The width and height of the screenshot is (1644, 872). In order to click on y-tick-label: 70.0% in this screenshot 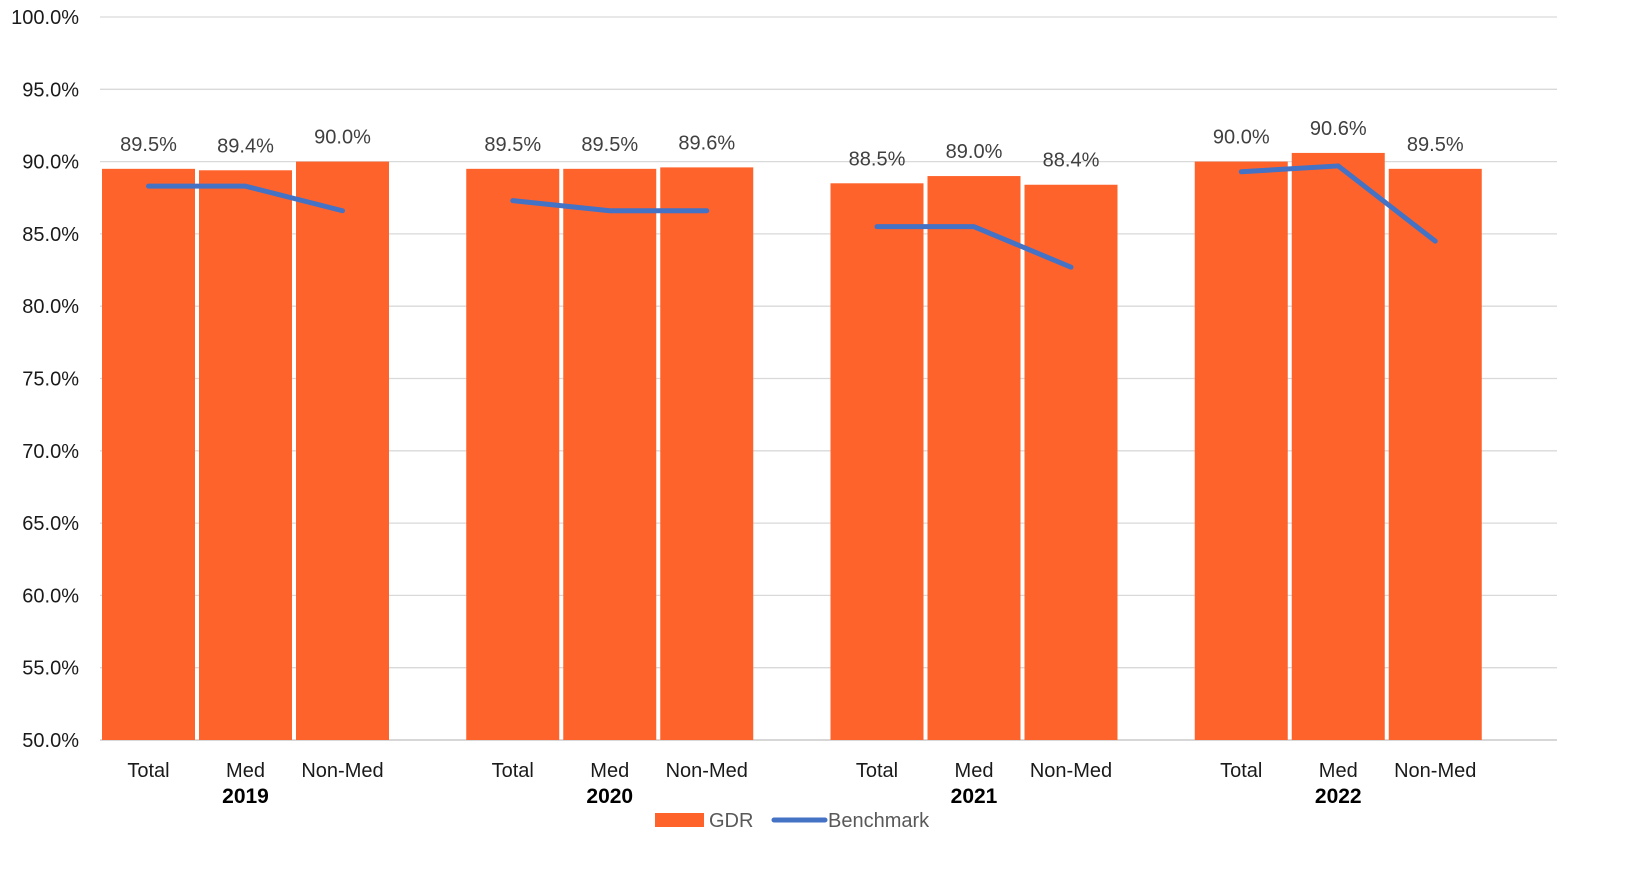, I will do `click(50, 452)`.